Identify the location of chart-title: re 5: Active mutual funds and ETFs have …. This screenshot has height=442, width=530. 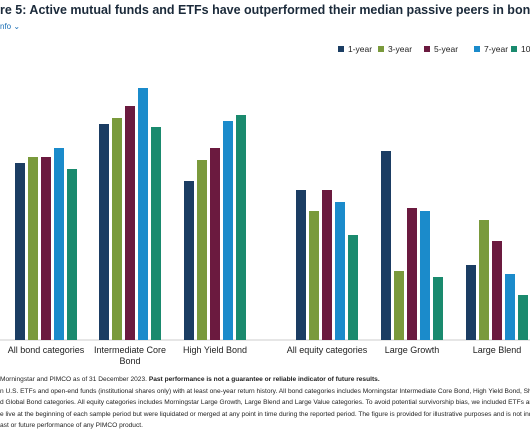
(265, 10).